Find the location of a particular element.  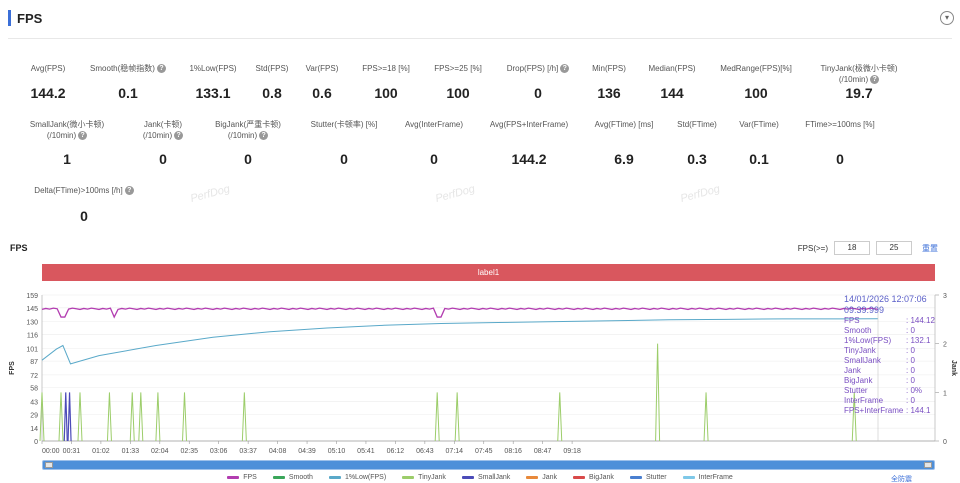

legend-item: Stutter is located at coordinates (648, 477).